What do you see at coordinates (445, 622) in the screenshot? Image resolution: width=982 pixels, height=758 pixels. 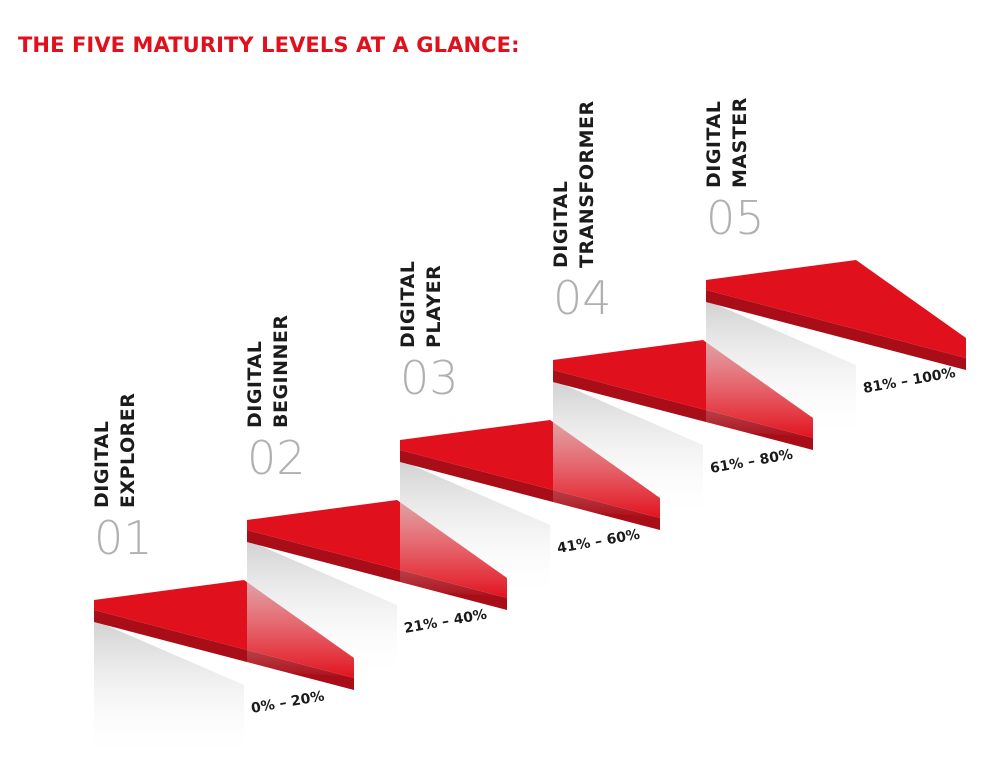 I see `level-range-label: 21% – 40%` at bounding box center [445, 622].